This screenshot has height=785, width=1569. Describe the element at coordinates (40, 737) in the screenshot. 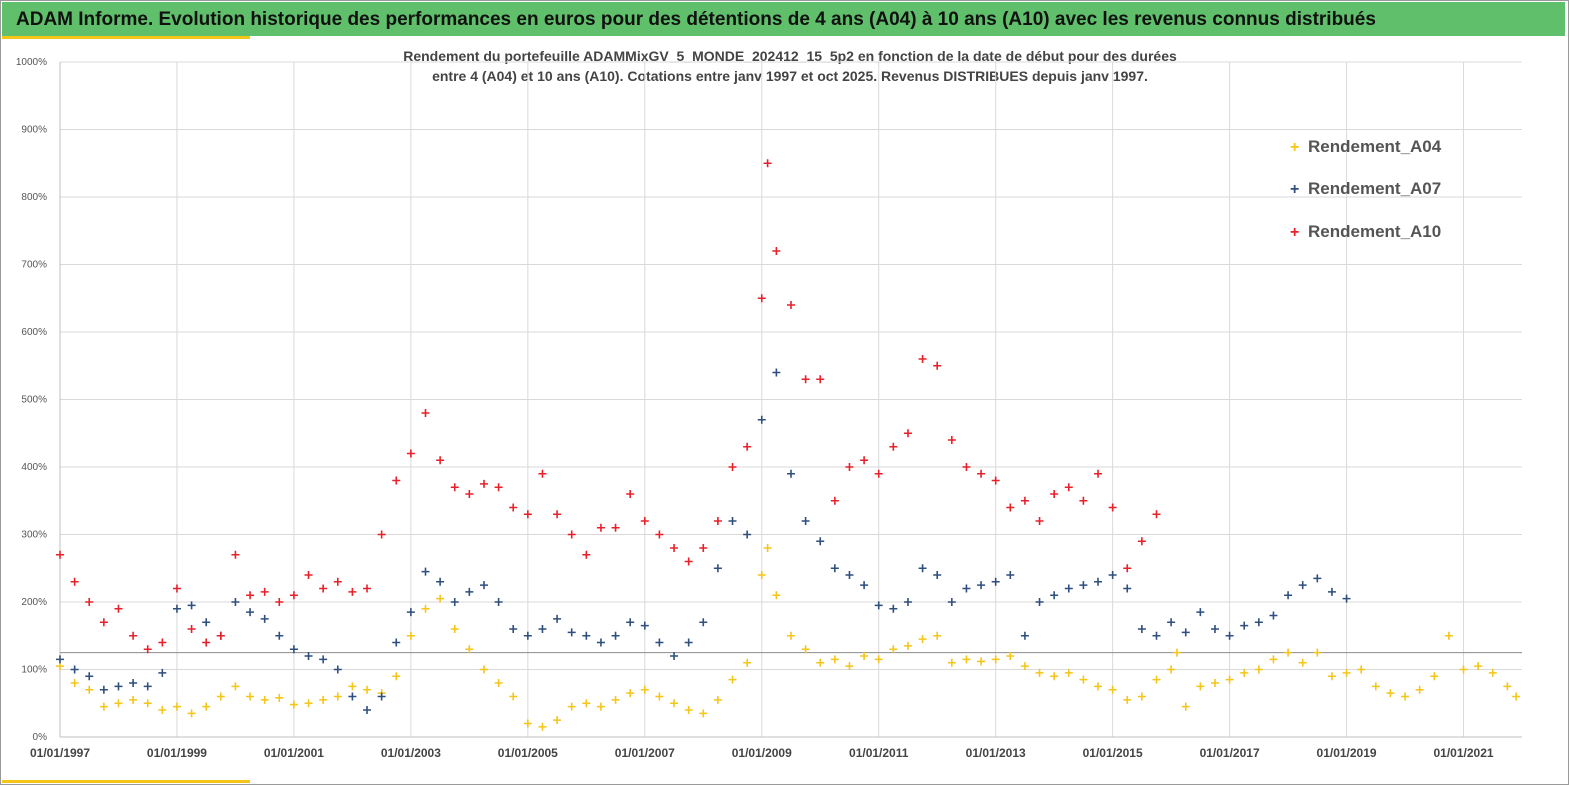

I see `y-tick-label: 0%` at that location.